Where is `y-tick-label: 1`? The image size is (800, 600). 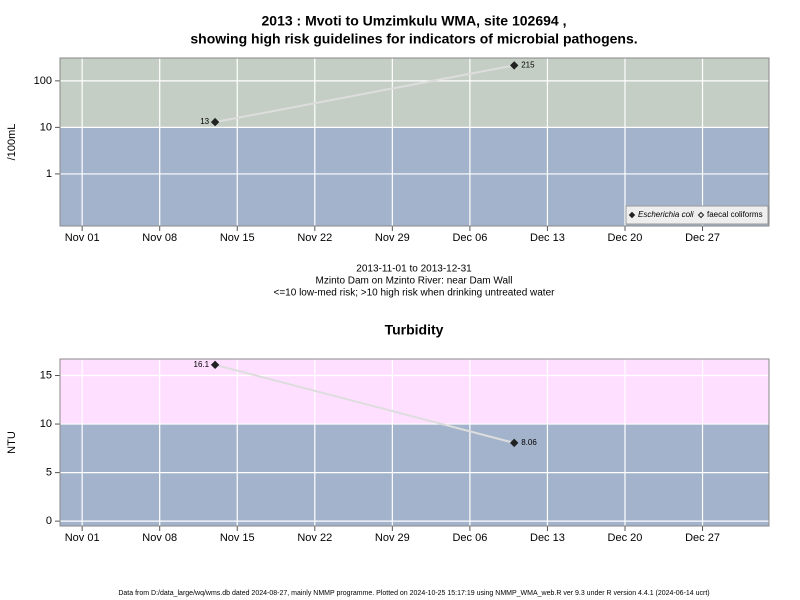
y-tick-label: 1 is located at coordinates (49, 174).